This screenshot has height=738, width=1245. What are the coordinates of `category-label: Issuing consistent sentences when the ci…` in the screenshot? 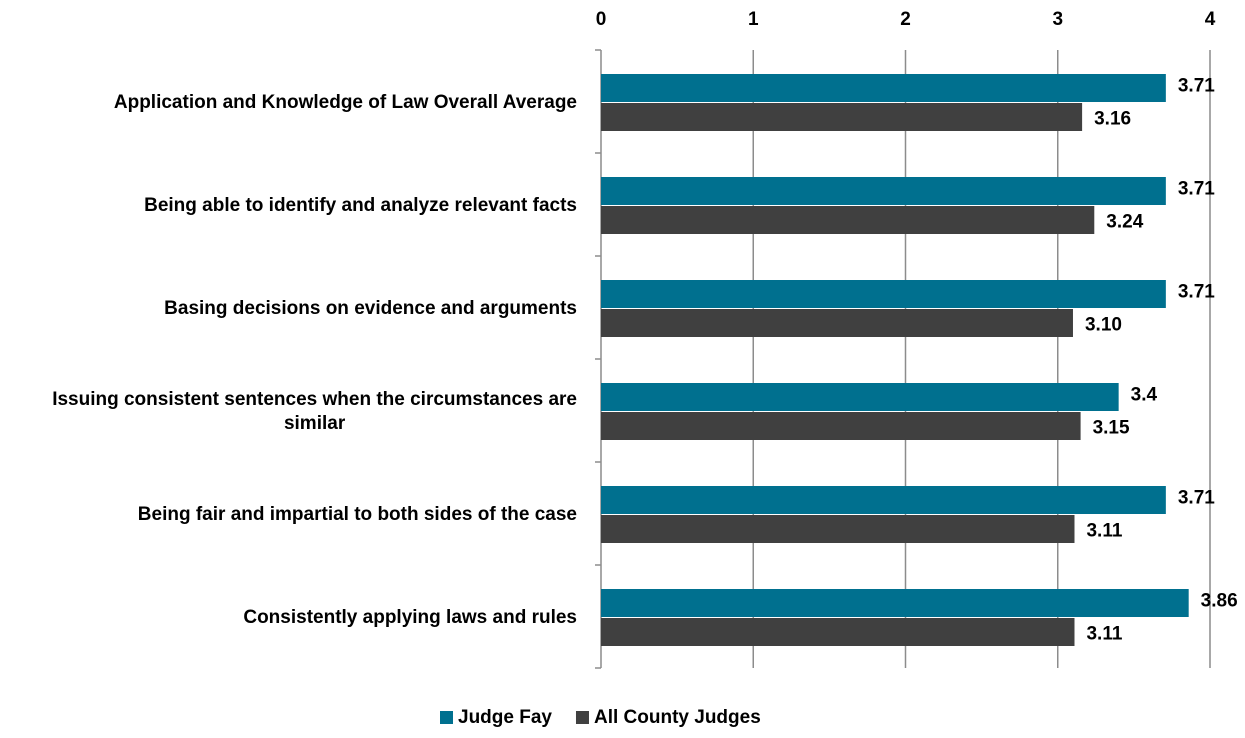 It's located at (314, 411).